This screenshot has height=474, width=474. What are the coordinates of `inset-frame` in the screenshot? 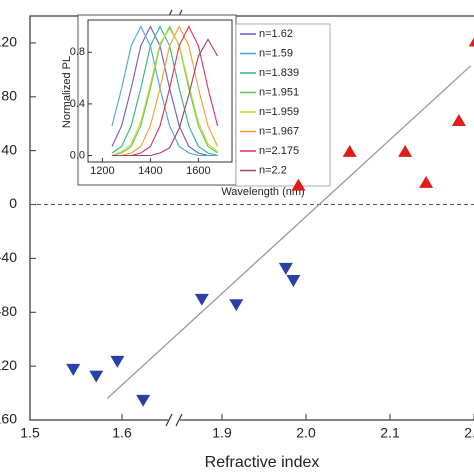 It's located at (160, 91).